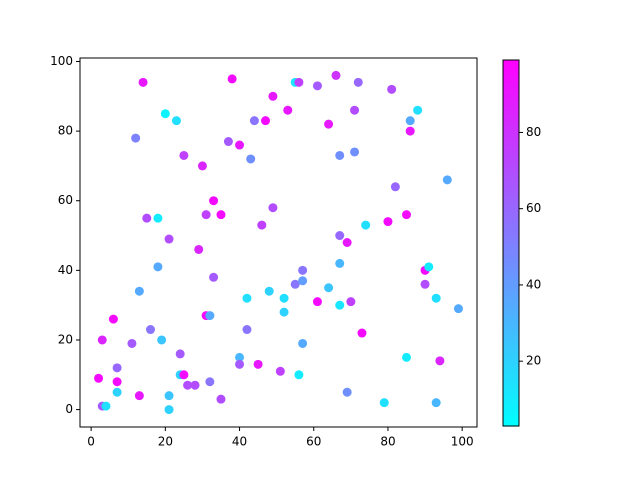  I want to click on colorbar-tick-label: 40, so click(533, 284).